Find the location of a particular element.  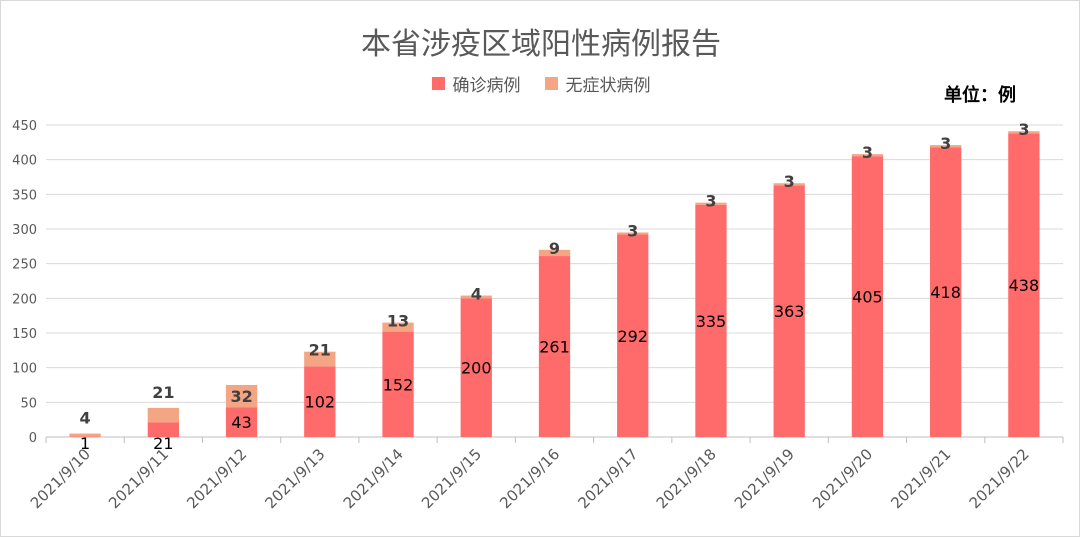

y-tick-label: 250 is located at coordinates (24, 265).